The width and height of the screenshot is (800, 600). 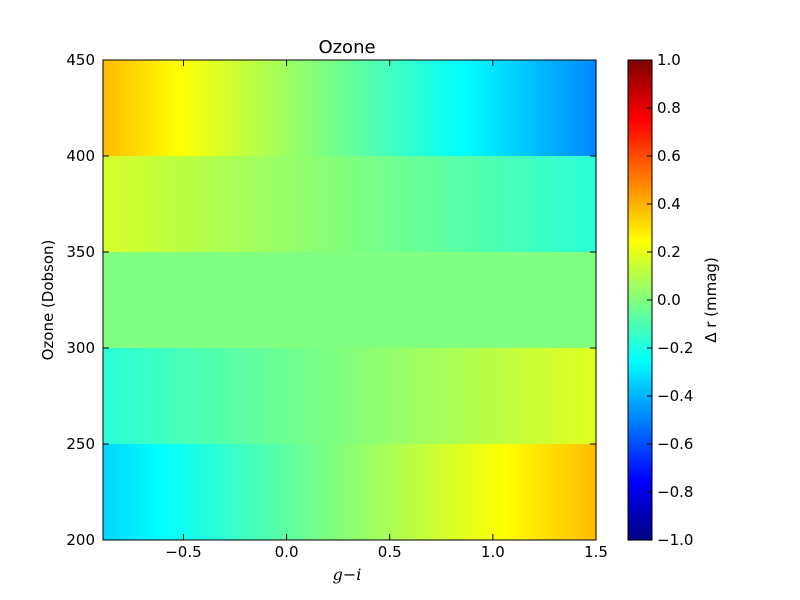 What do you see at coordinates (669, 156) in the screenshot?
I see `colorbar-tick-label: 0.6` at bounding box center [669, 156].